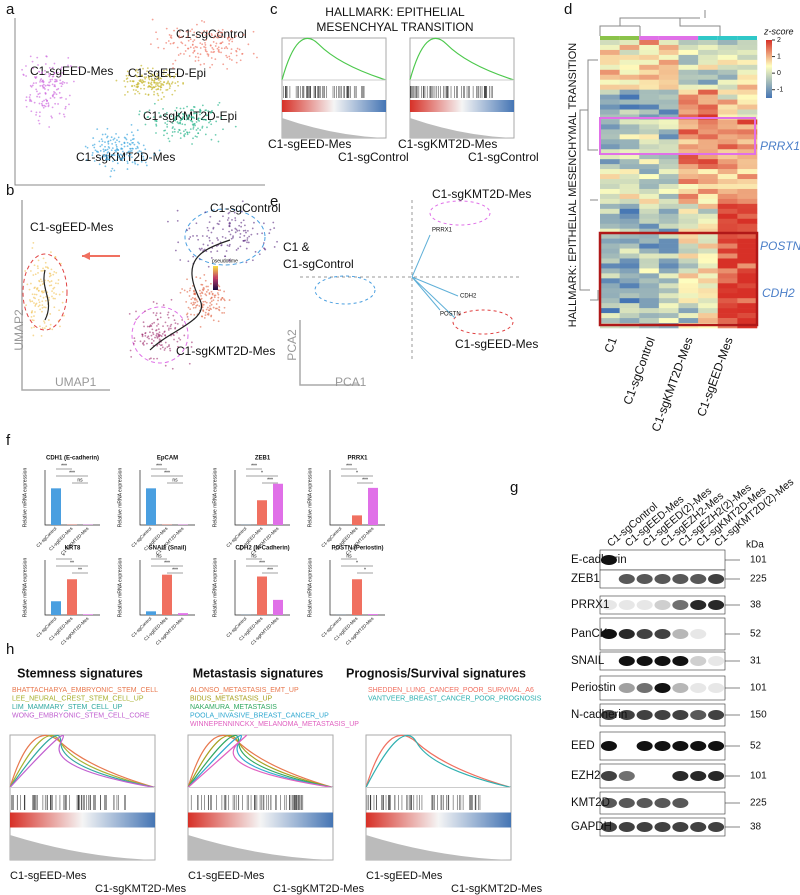 The width and height of the screenshot is (800, 895). Describe the element at coordinates (215, 588) in the screenshot. I see `y-axis-label: Relative mRNA expression` at that location.